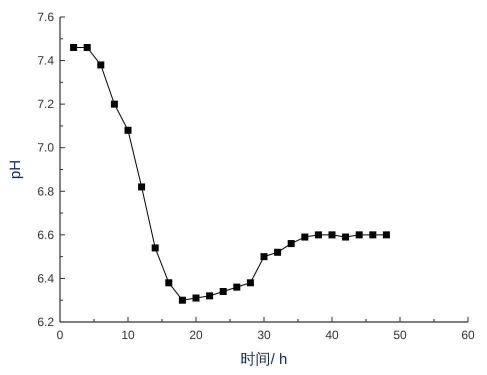  Describe the element at coordinates (45, 235) in the screenshot. I see `y-tick-label: 6.6` at that location.